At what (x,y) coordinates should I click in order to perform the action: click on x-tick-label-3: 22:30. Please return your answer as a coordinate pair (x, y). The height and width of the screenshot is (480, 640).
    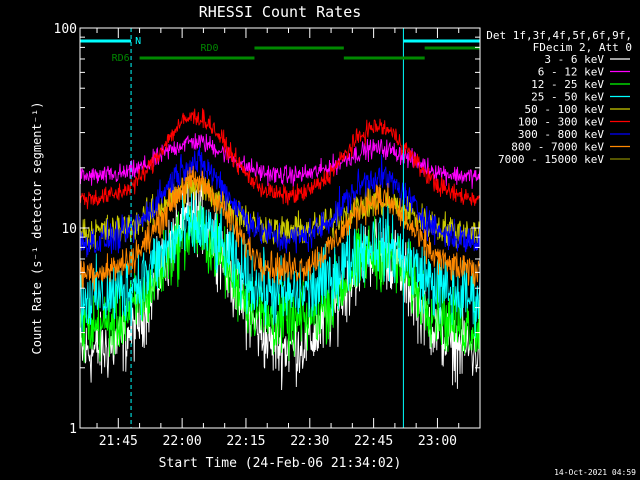
    Looking at the image, I should click on (309, 441).